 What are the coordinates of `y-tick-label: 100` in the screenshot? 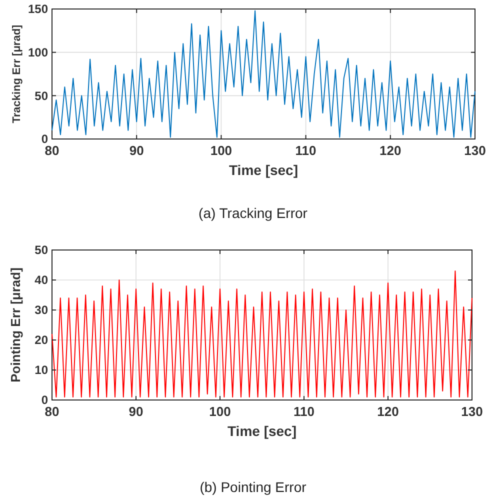 It's located at (38, 53).